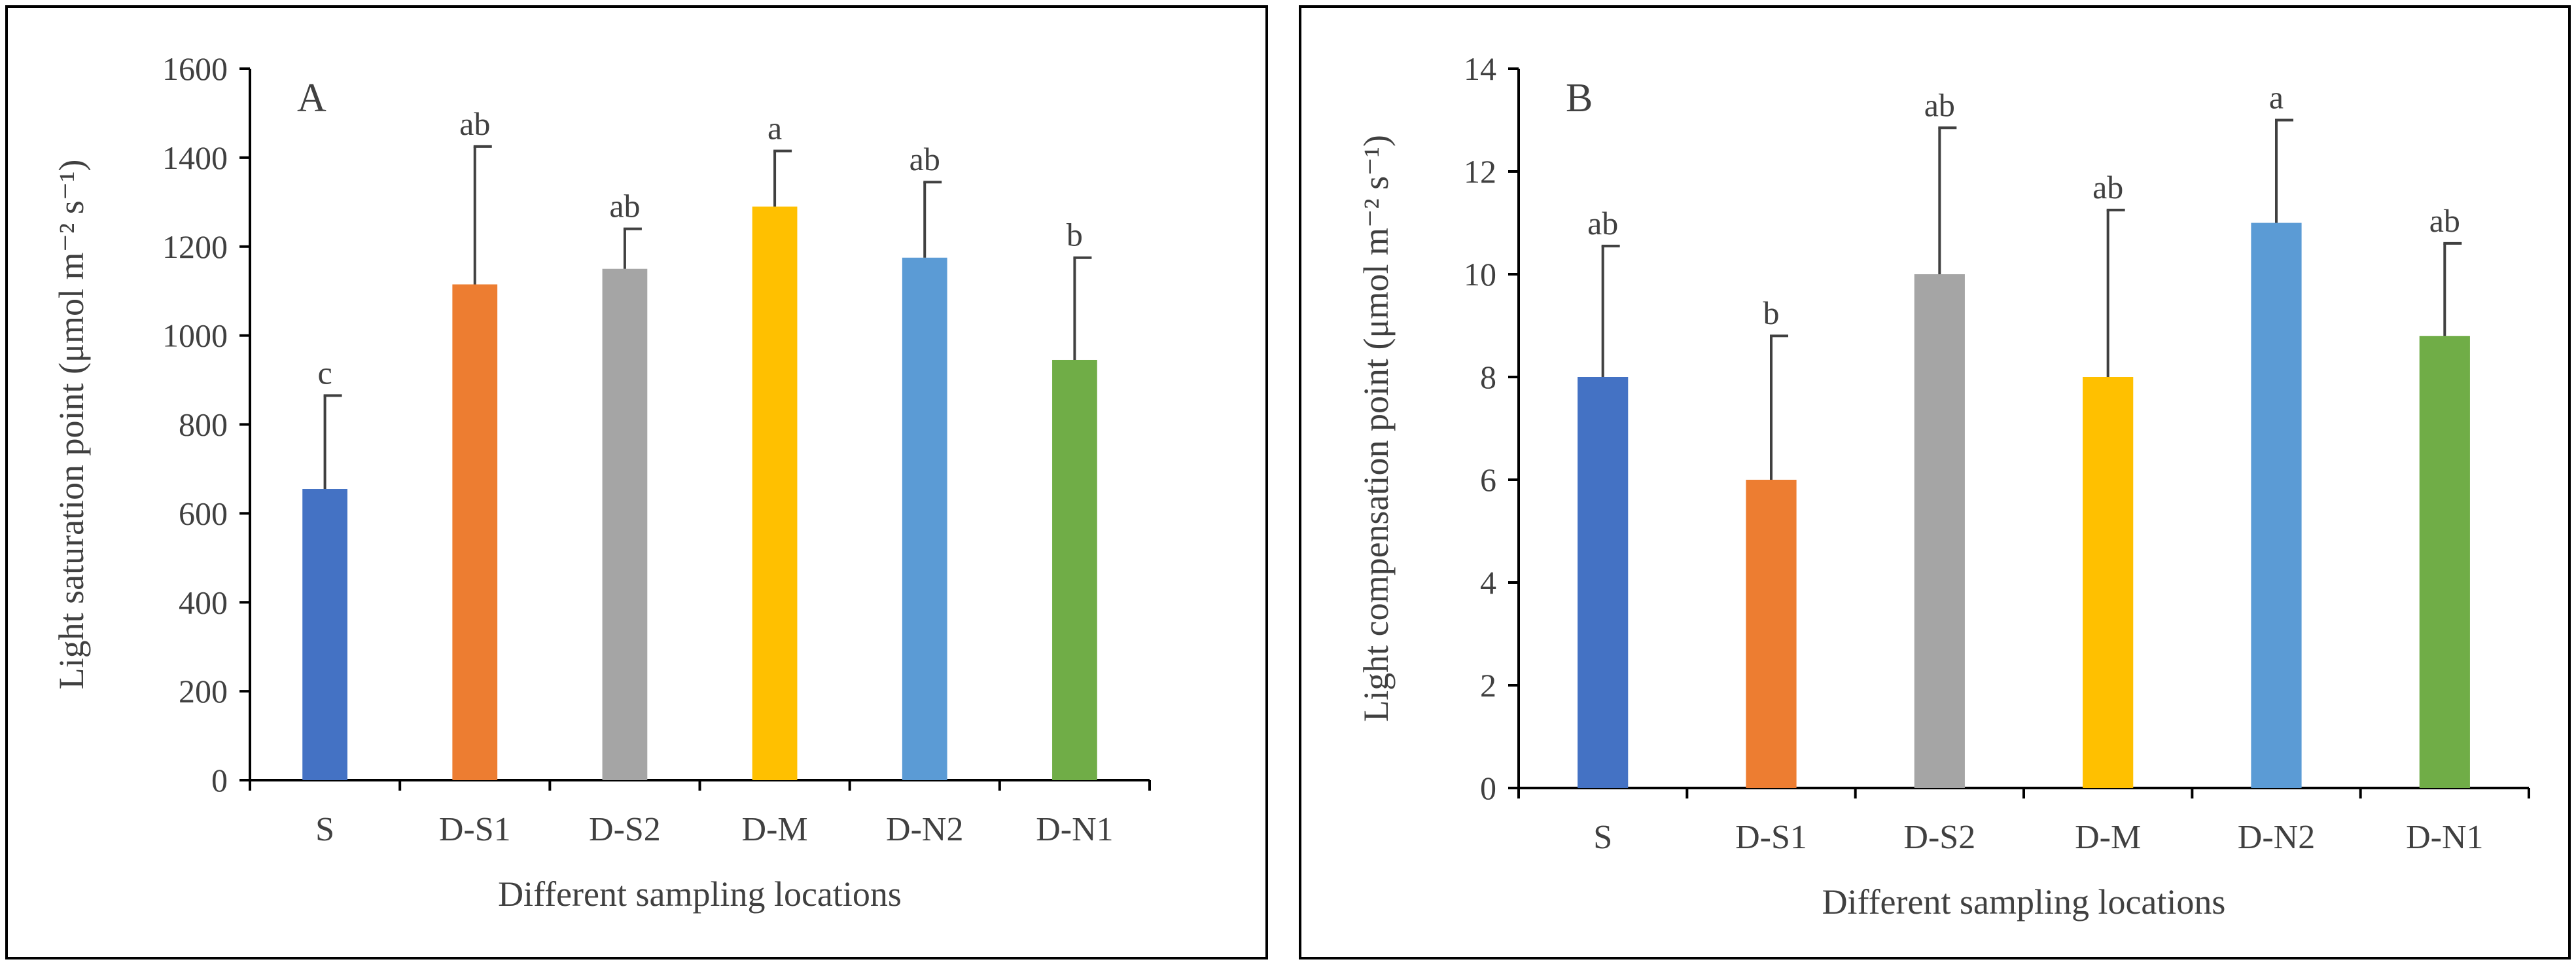 The height and width of the screenshot is (968, 2576). What do you see at coordinates (220, 780) in the screenshot?
I see `chart-a-ytick-label: 0` at bounding box center [220, 780].